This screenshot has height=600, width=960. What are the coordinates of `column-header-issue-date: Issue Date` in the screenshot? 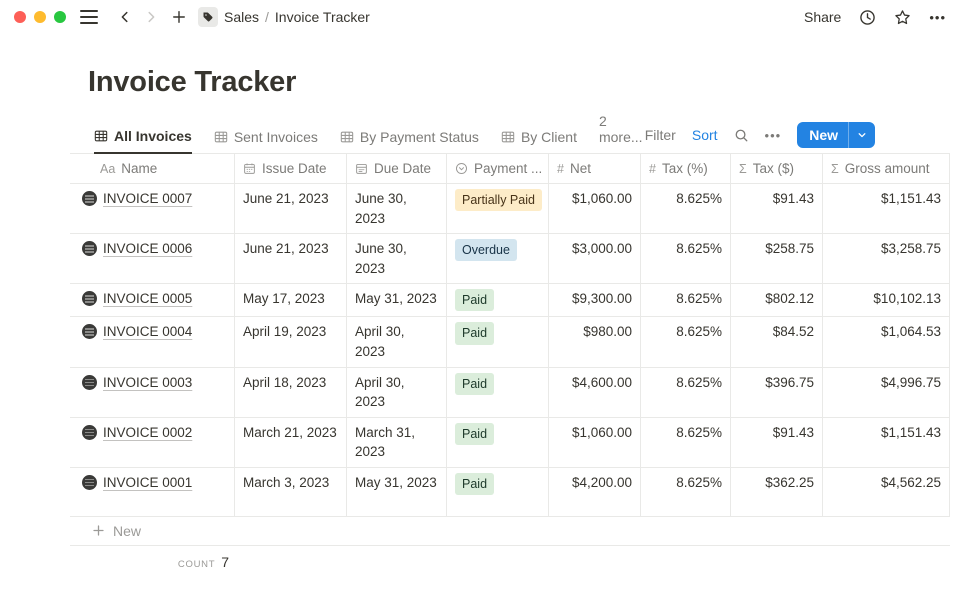 It's located at (291, 168).